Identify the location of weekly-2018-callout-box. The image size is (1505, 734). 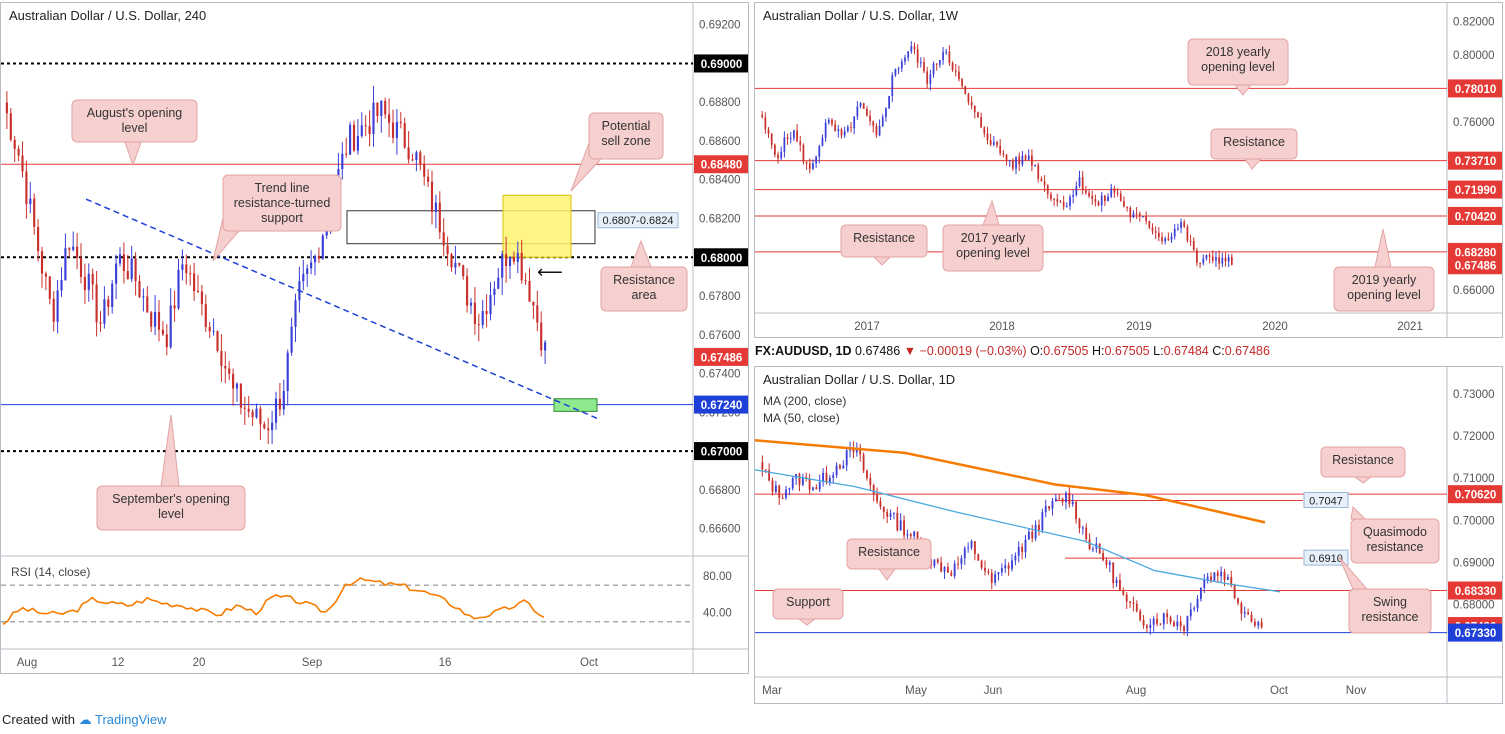
(1238, 62).